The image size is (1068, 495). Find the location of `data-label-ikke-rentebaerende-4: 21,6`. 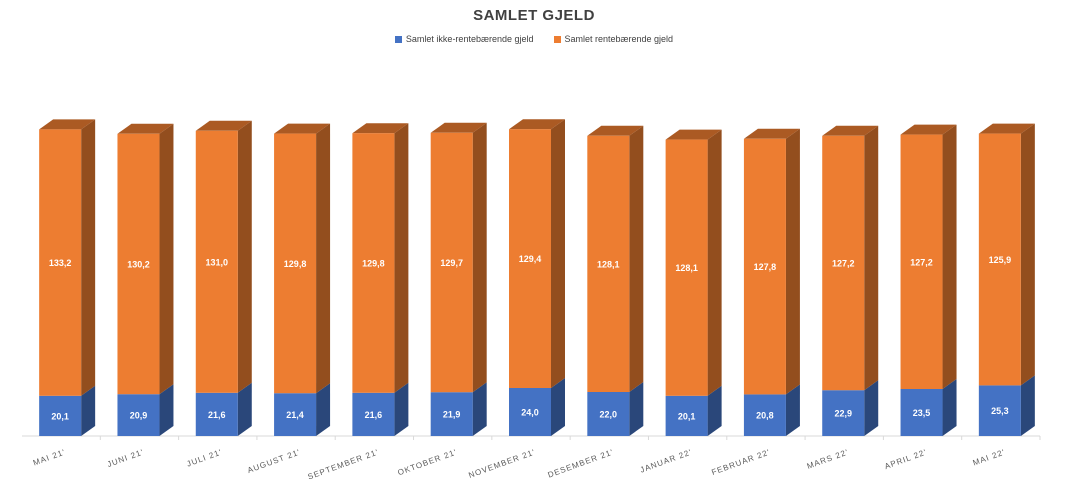

data-label-ikke-rentebaerende-4: 21,6 is located at coordinates (374, 415).